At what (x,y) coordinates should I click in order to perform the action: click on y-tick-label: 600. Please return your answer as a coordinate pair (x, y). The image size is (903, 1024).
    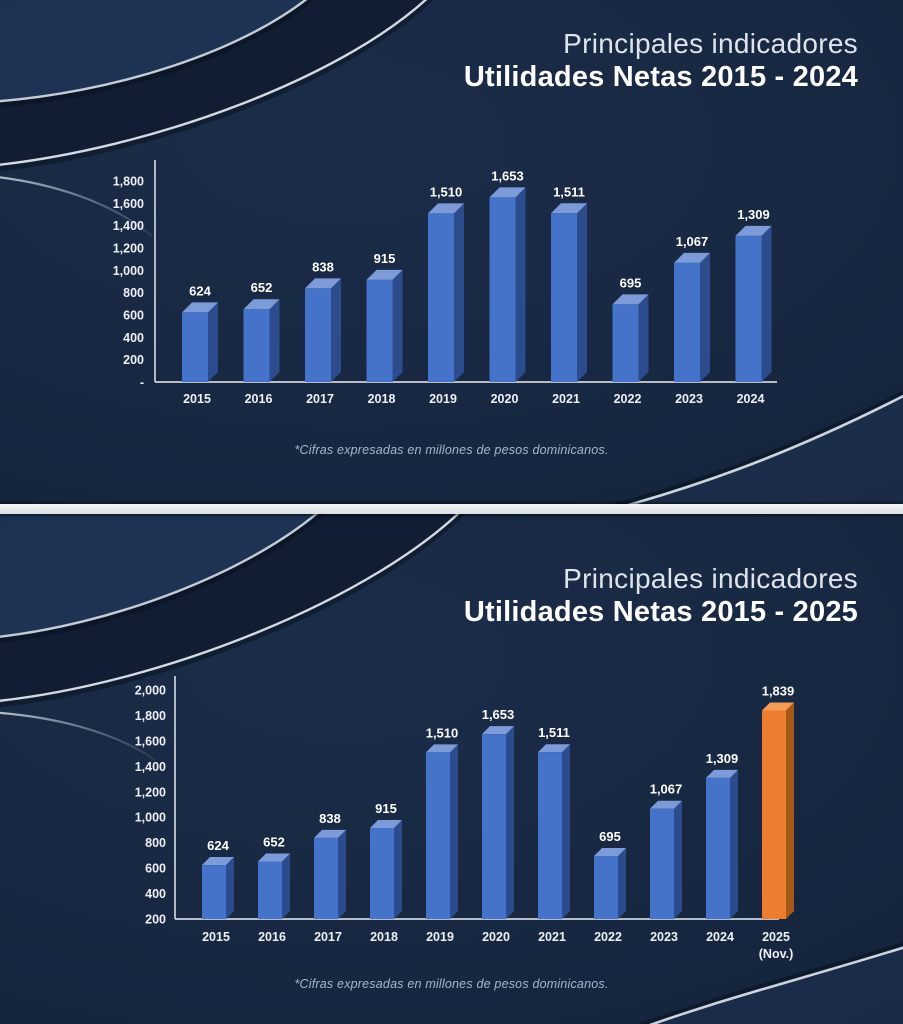
    Looking at the image, I should click on (133, 316).